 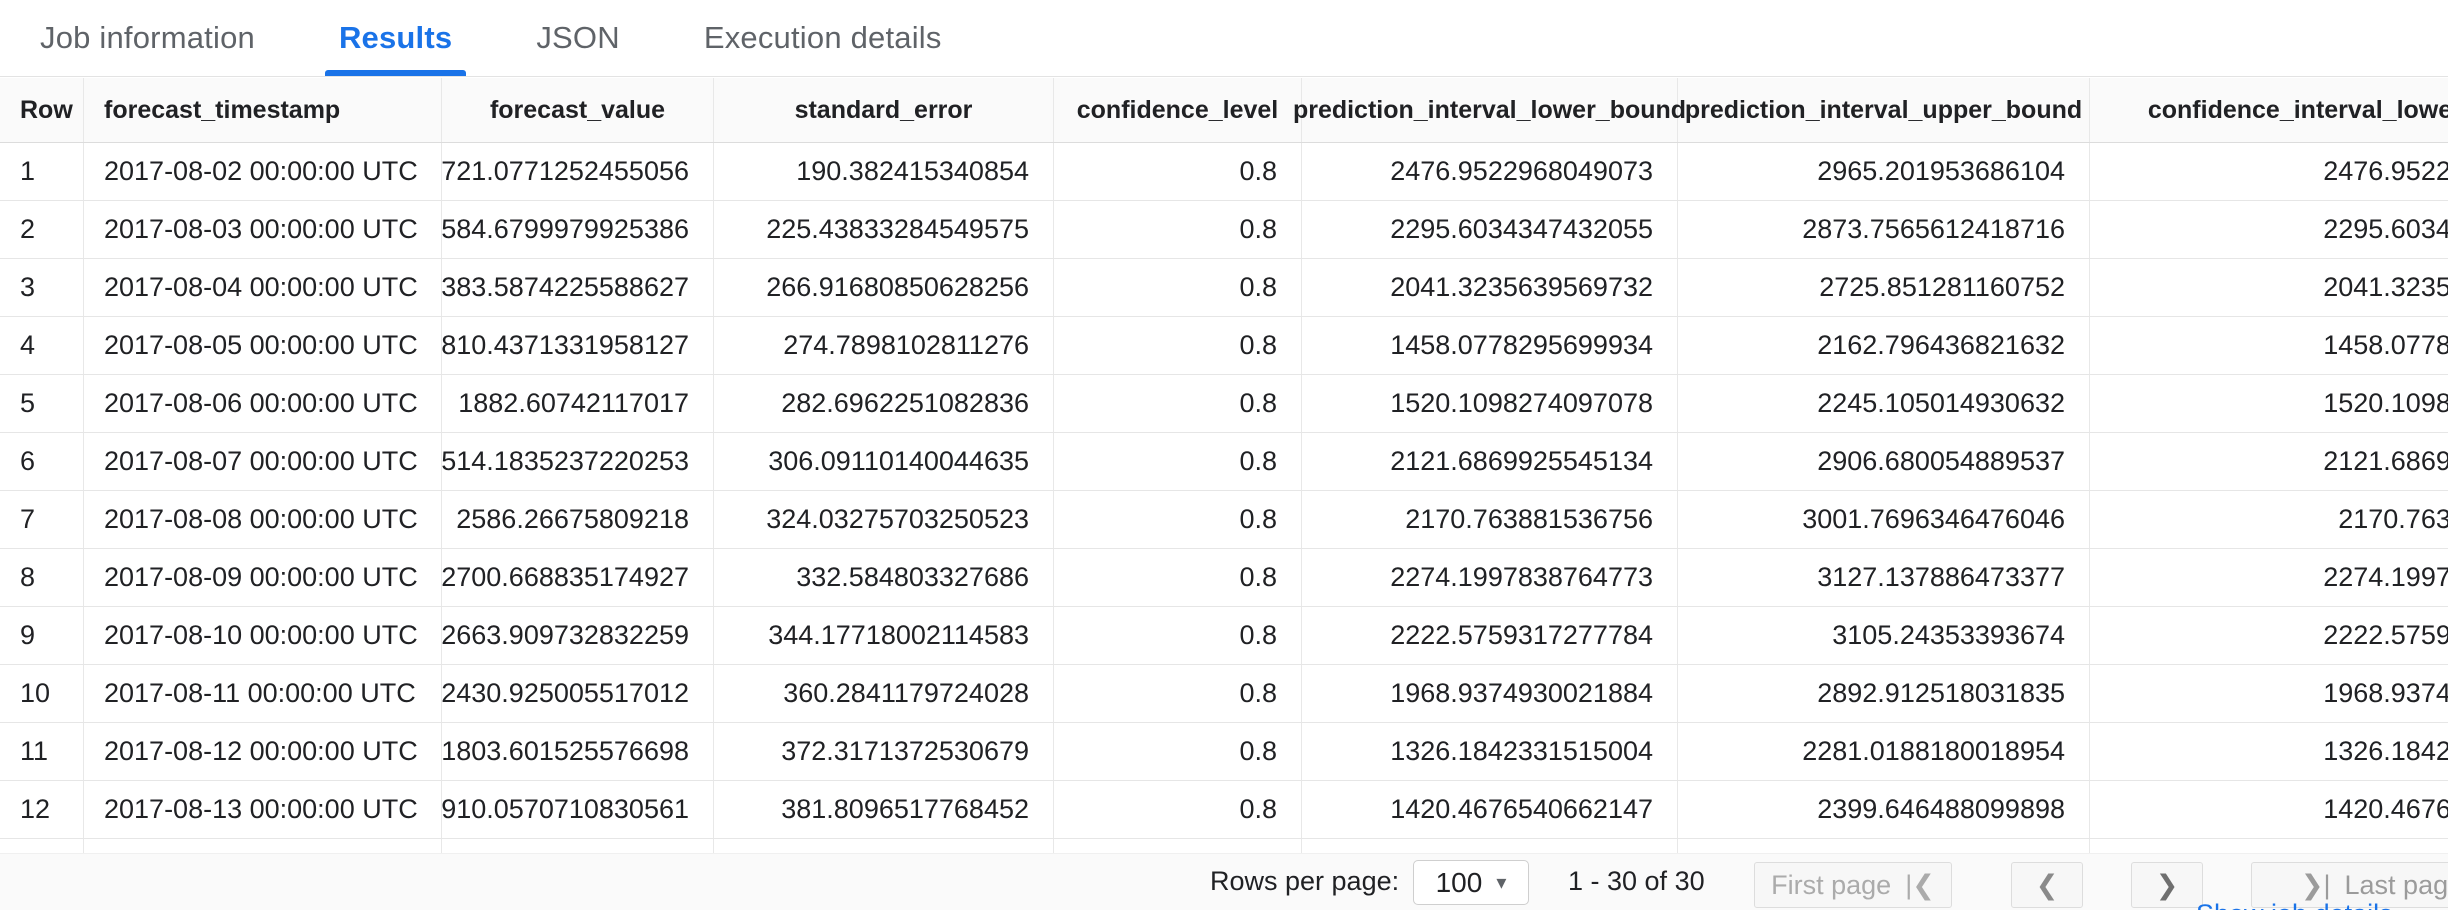 What do you see at coordinates (1459, 882) in the screenshot?
I see `rows-per-page-value: 100` at bounding box center [1459, 882].